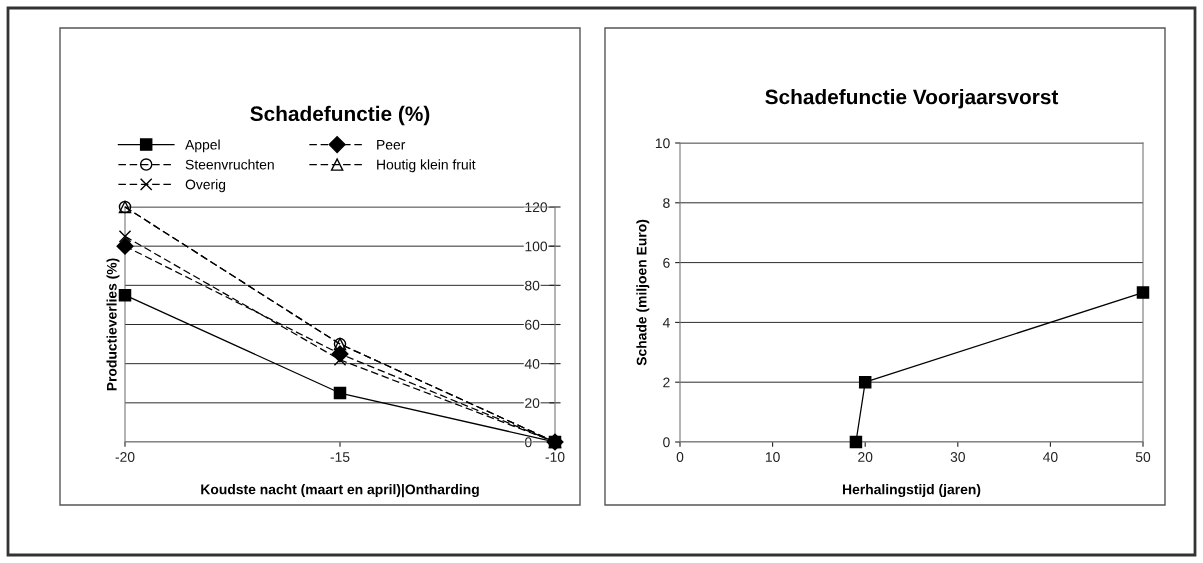  What do you see at coordinates (125, 457) in the screenshot?
I see `x-tick-label: -20` at bounding box center [125, 457].